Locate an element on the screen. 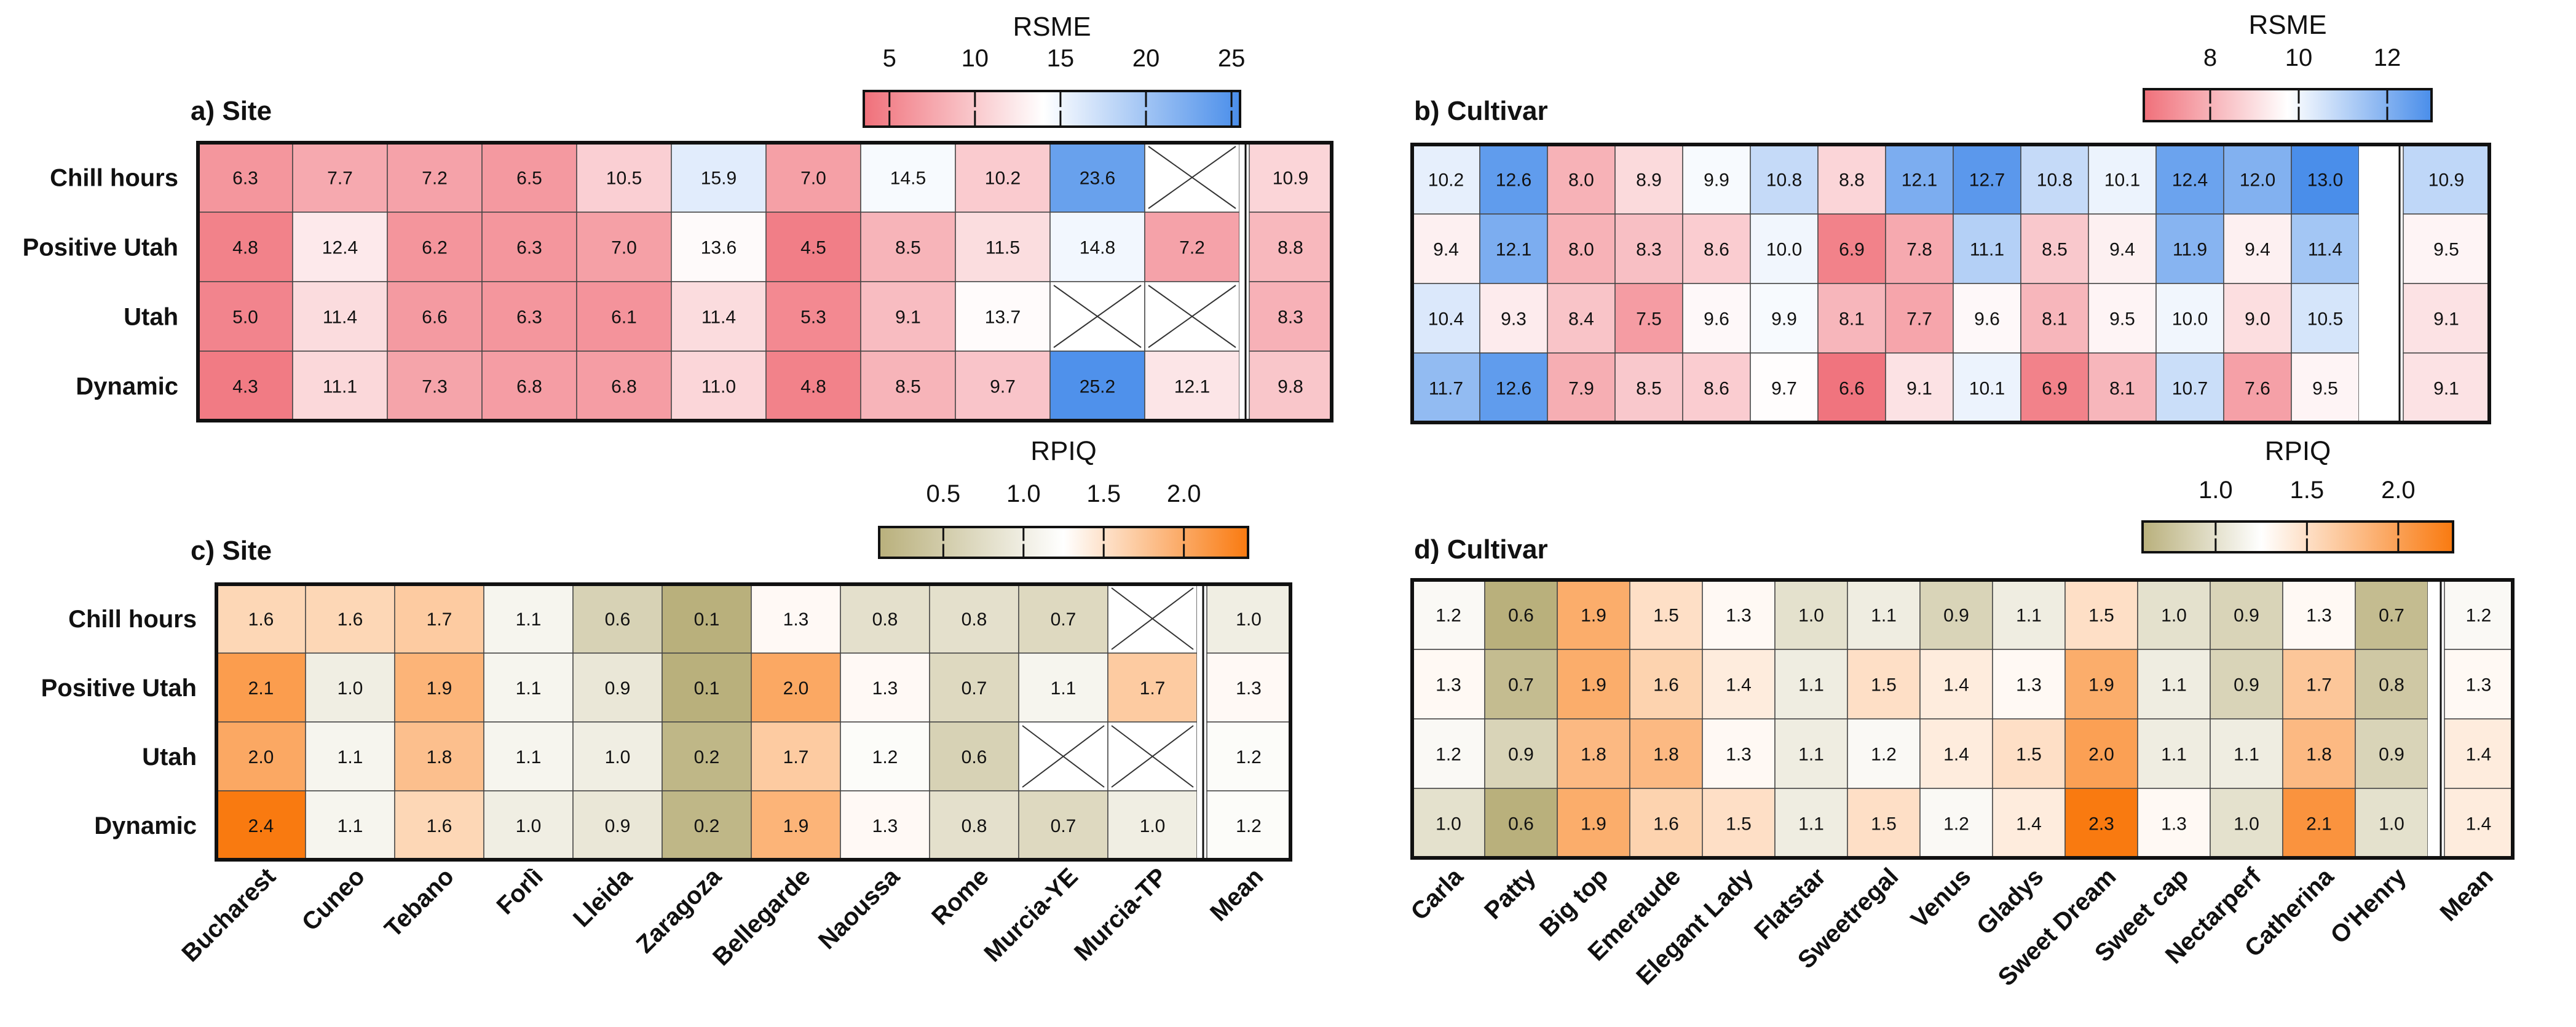 The image size is (2576, 1027). cell-value: 11.0 is located at coordinates (718, 387).